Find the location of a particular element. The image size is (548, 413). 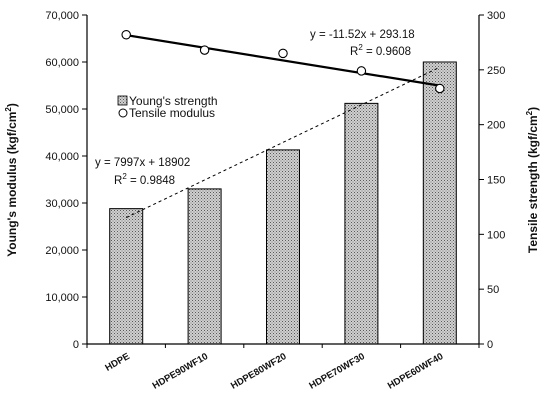

left-tick-label: 60,000 is located at coordinates (62, 63).